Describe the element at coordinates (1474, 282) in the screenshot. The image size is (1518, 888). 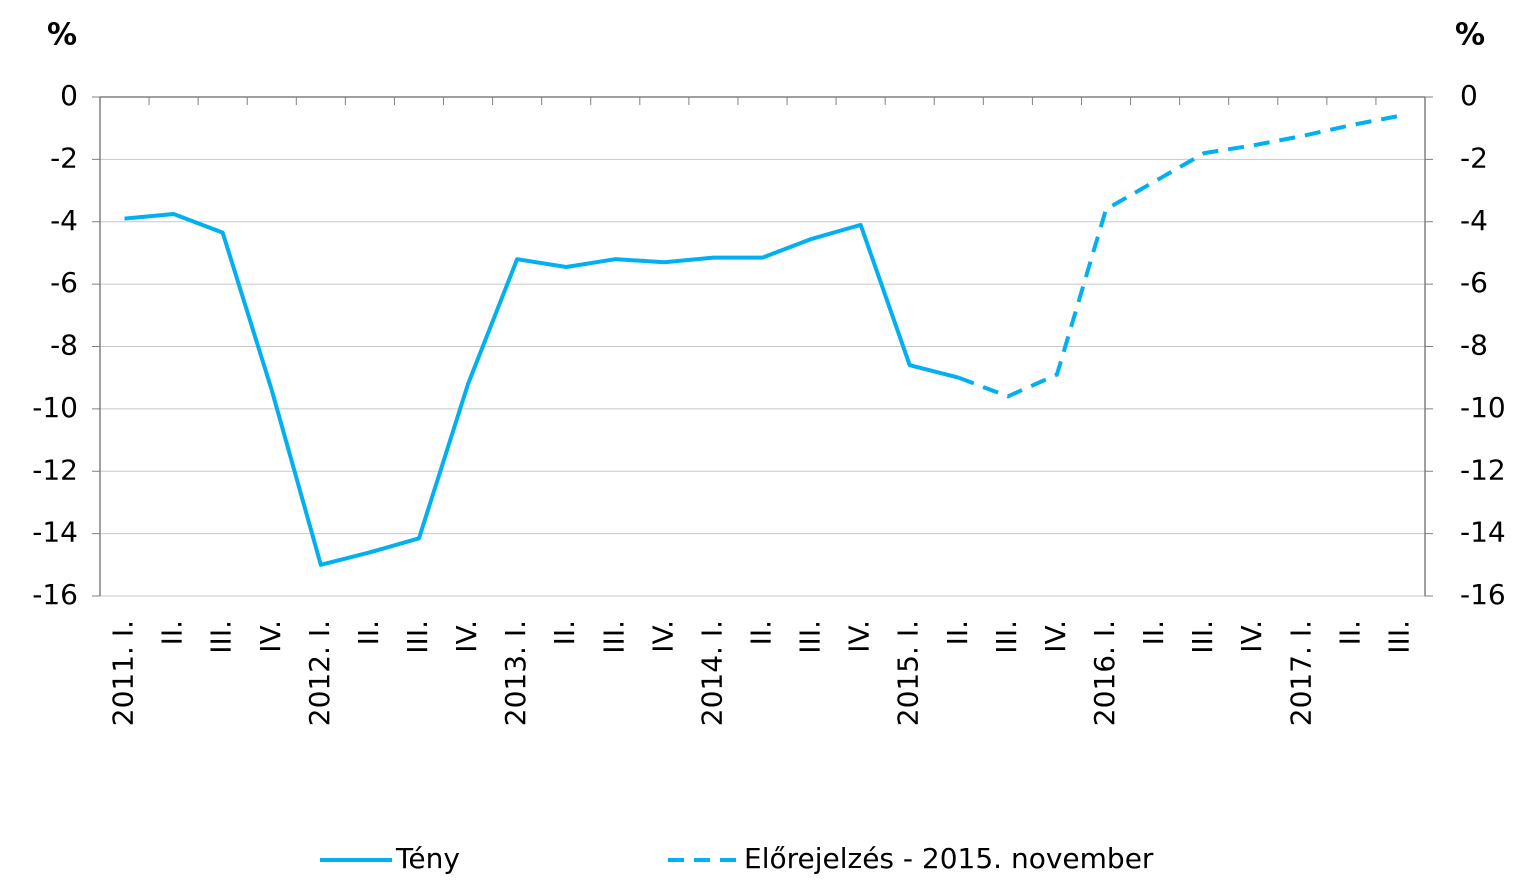
I see `y2-tick-label: -6` at that location.